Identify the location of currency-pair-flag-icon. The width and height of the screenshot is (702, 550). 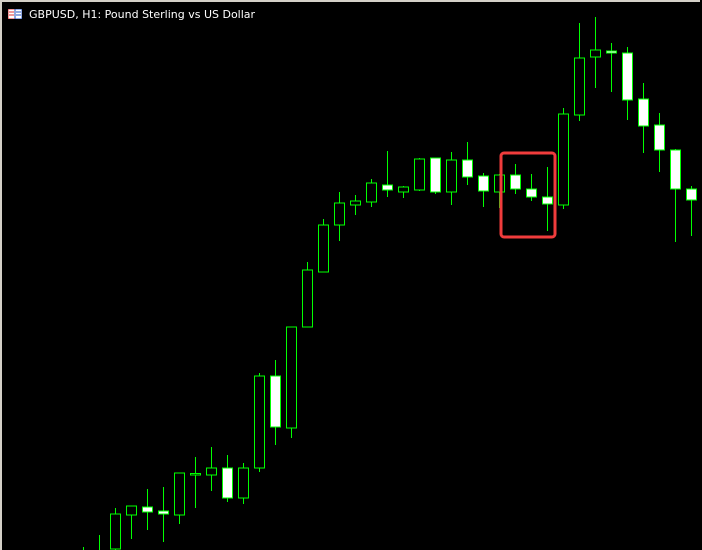
(15, 14).